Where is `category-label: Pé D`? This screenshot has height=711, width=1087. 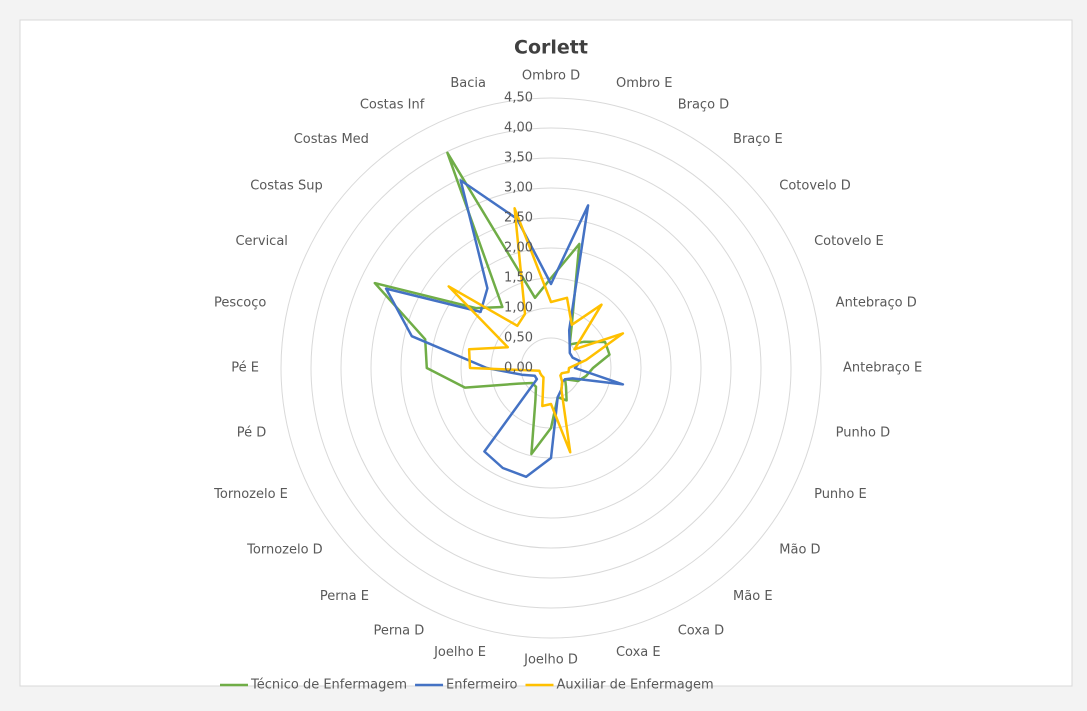
category-label: Pé D is located at coordinates (252, 432).